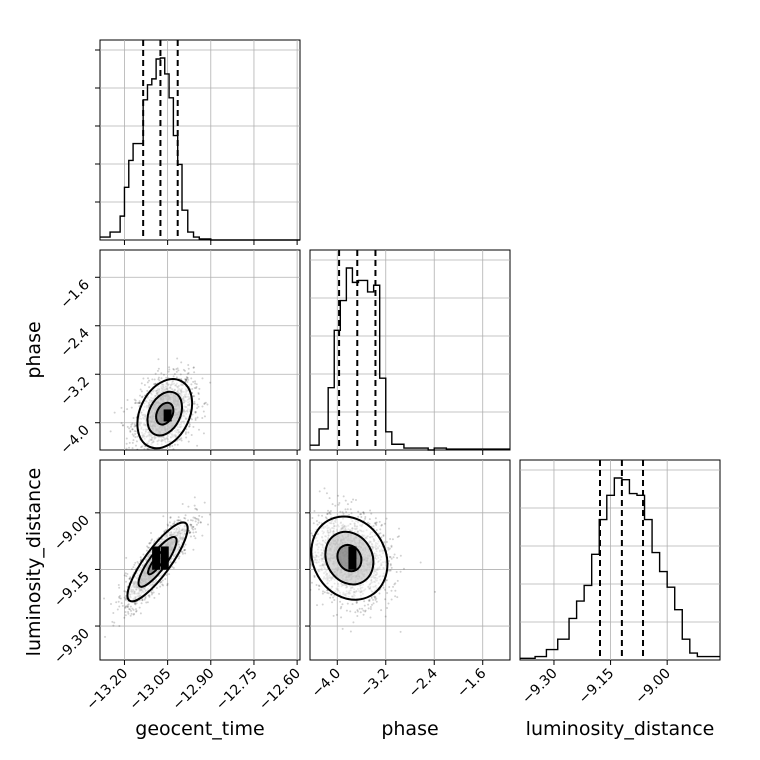 Image resolution: width=760 pixels, height=760 pixels. What do you see at coordinates (471, 682) in the screenshot?
I see `x-tick-label-phase: −1.6` at bounding box center [471, 682].